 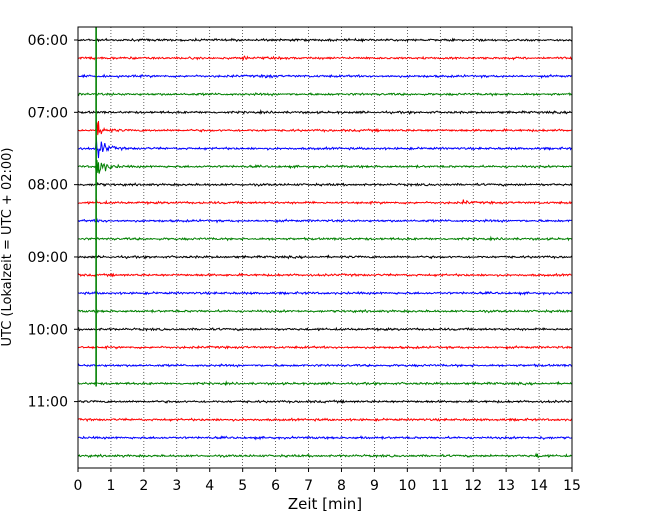 What do you see at coordinates (53, 222) in the screenshot?
I see `y-axis-ticks: 06:00 07:00 08:00 09:00 10:00 11:00` at bounding box center [53, 222].